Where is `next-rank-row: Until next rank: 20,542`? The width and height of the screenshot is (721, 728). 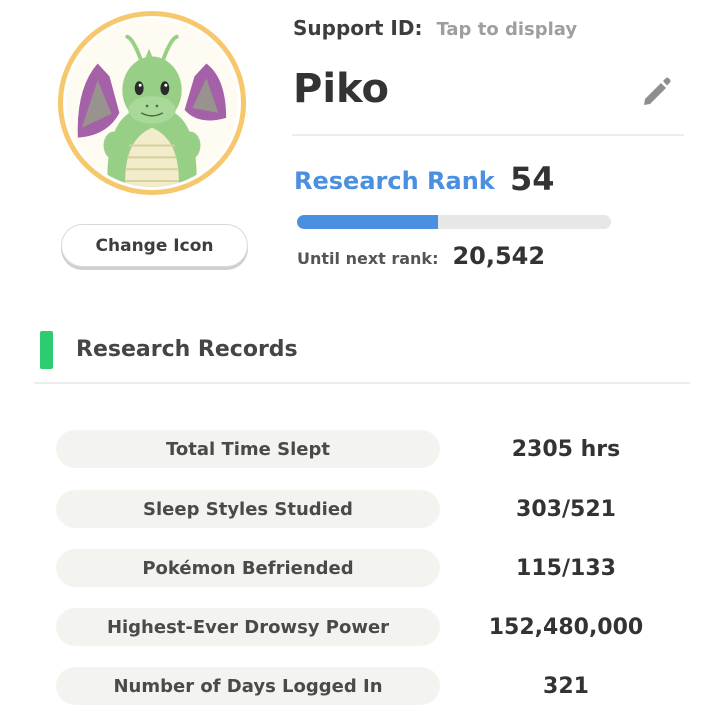
next-rank-row: Until next rank: 20,542 is located at coordinates (421, 256).